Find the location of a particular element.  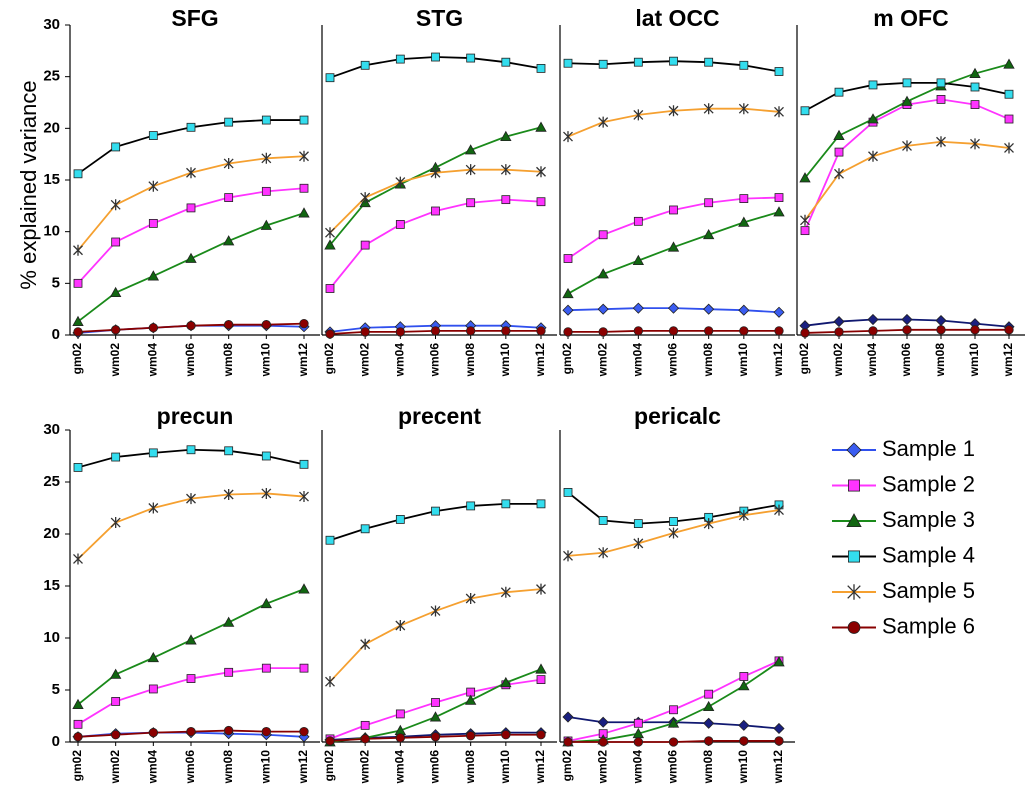

legend-label: Sample 6 is located at coordinates (928, 625).